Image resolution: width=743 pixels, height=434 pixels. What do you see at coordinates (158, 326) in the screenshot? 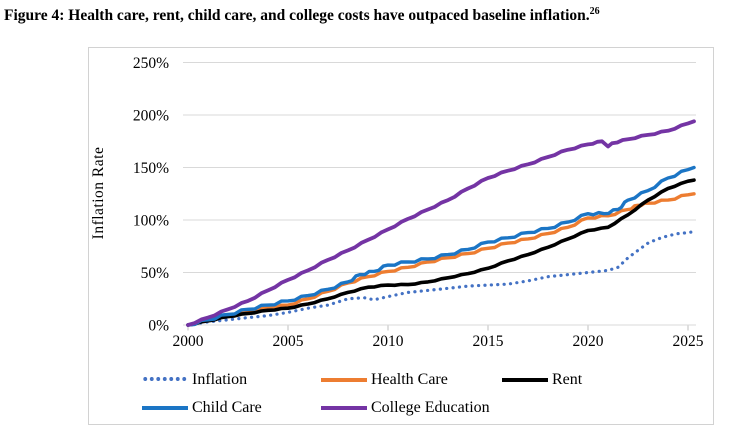
I see `y-tick-label: 0%` at bounding box center [158, 326].